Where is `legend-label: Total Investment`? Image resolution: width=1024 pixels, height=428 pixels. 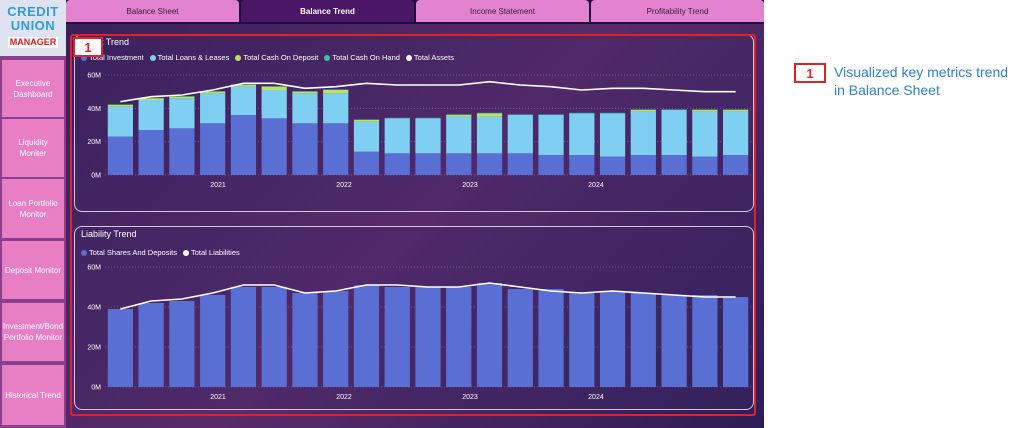 legend-label: Total Investment is located at coordinates (116, 57).